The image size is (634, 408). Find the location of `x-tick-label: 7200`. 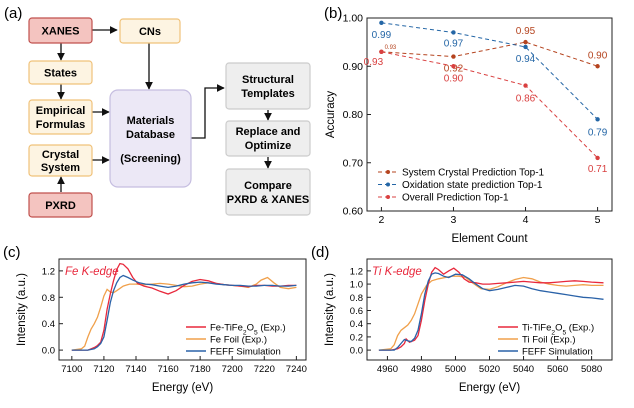

x-tick-label: 7200 is located at coordinates (232, 369).